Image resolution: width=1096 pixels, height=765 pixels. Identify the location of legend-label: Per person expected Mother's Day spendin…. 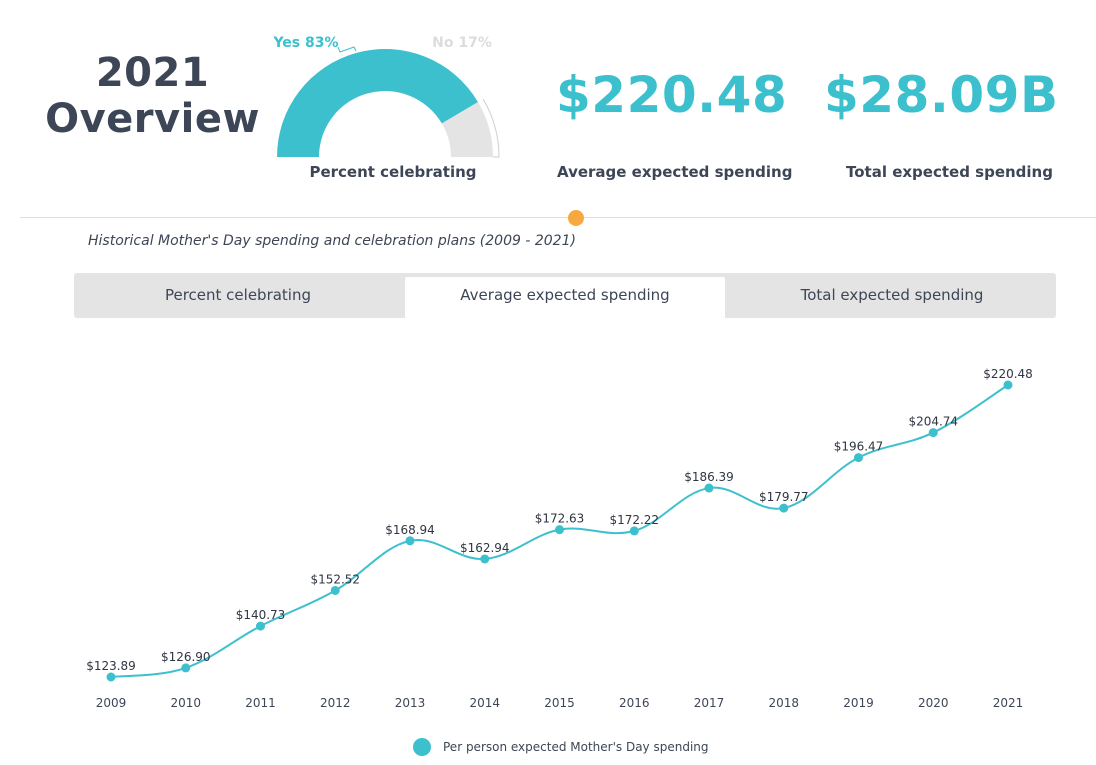
(576, 747).